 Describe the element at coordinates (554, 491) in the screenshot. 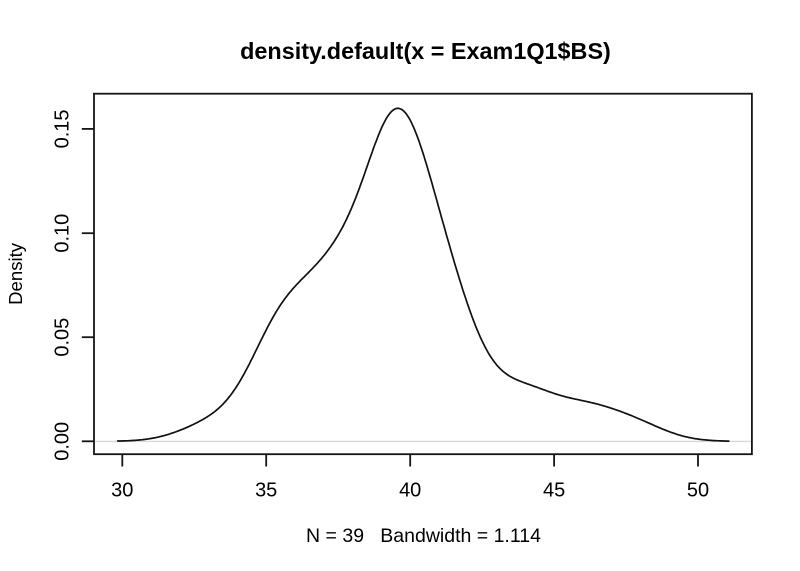

I see `svg-text: 45` at that location.